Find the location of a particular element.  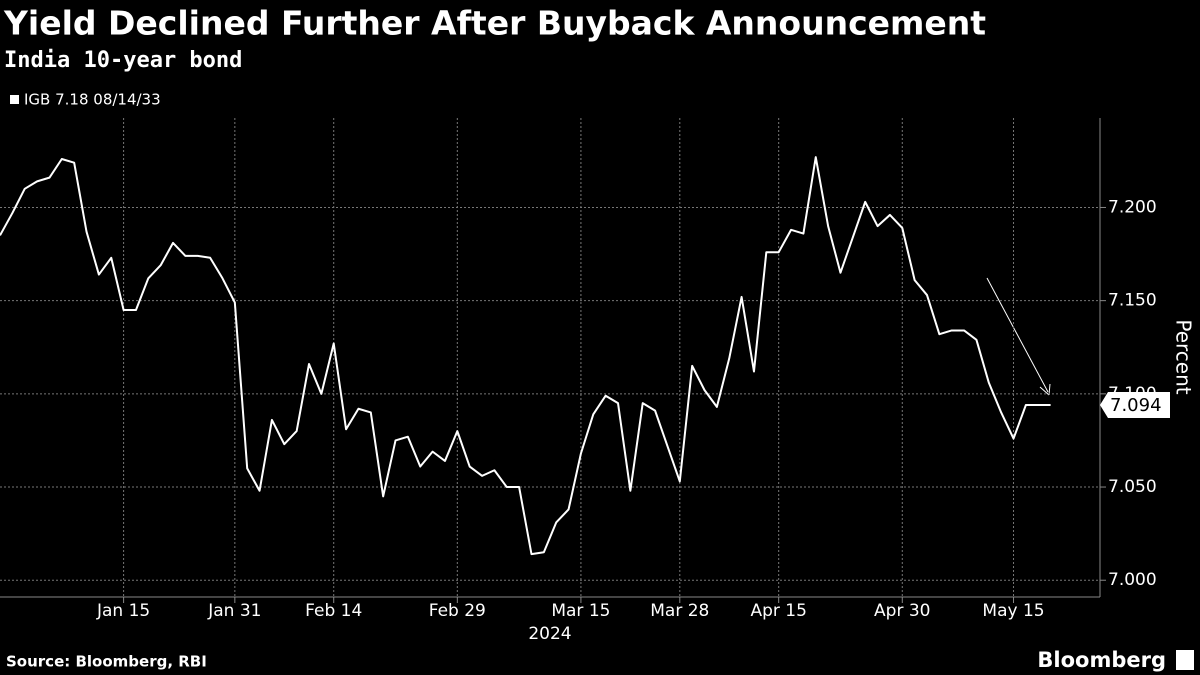

legend-swatch is located at coordinates (14, 99).